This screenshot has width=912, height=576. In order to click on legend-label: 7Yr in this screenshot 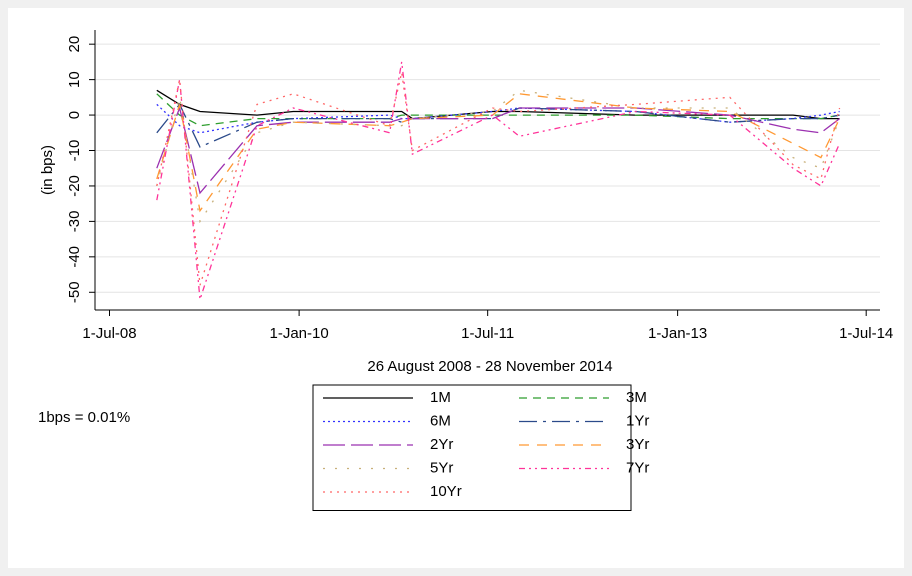, I will do `click(637, 467)`.